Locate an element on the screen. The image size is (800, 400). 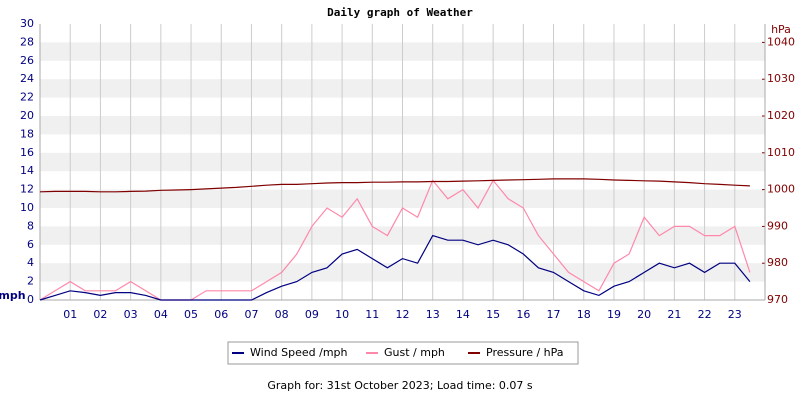
x-tick-label: 06 is located at coordinates (221, 314).